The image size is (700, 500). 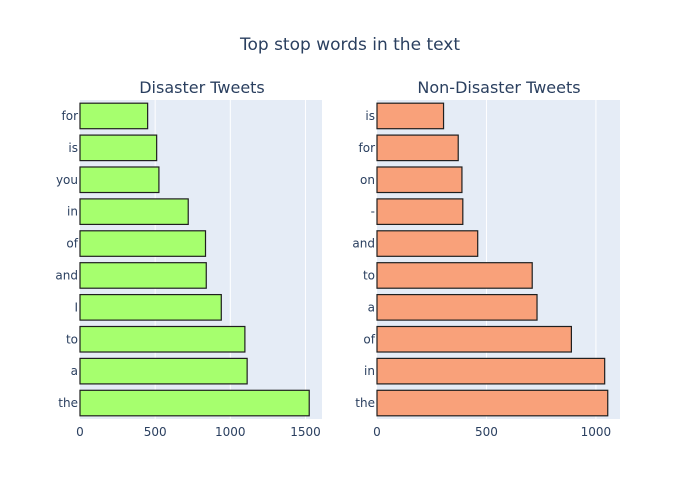 I want to click on disaster-x-tick-label: 500, so click(x=155, y=432).